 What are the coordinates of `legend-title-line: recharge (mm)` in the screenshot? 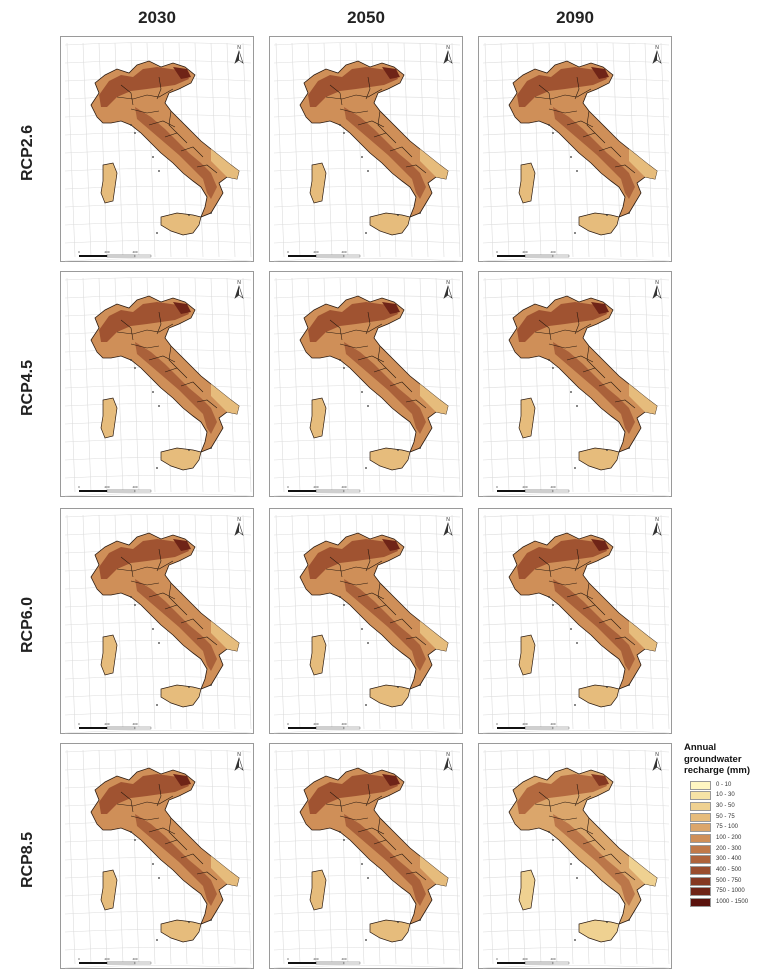 It's located at (717, 770).